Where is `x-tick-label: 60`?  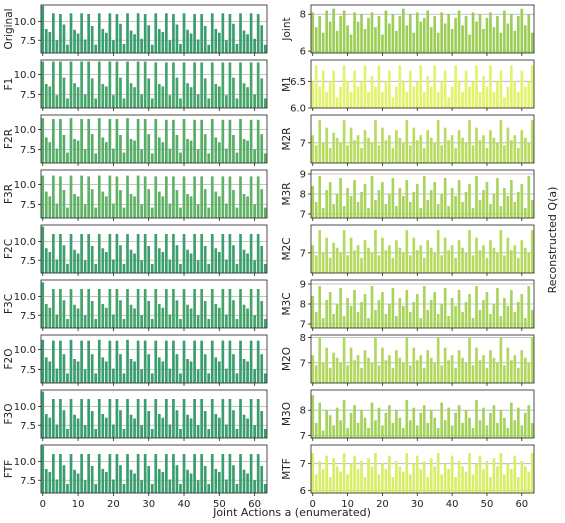
x-tick-label: 60 is located at coordinates (254, 504).